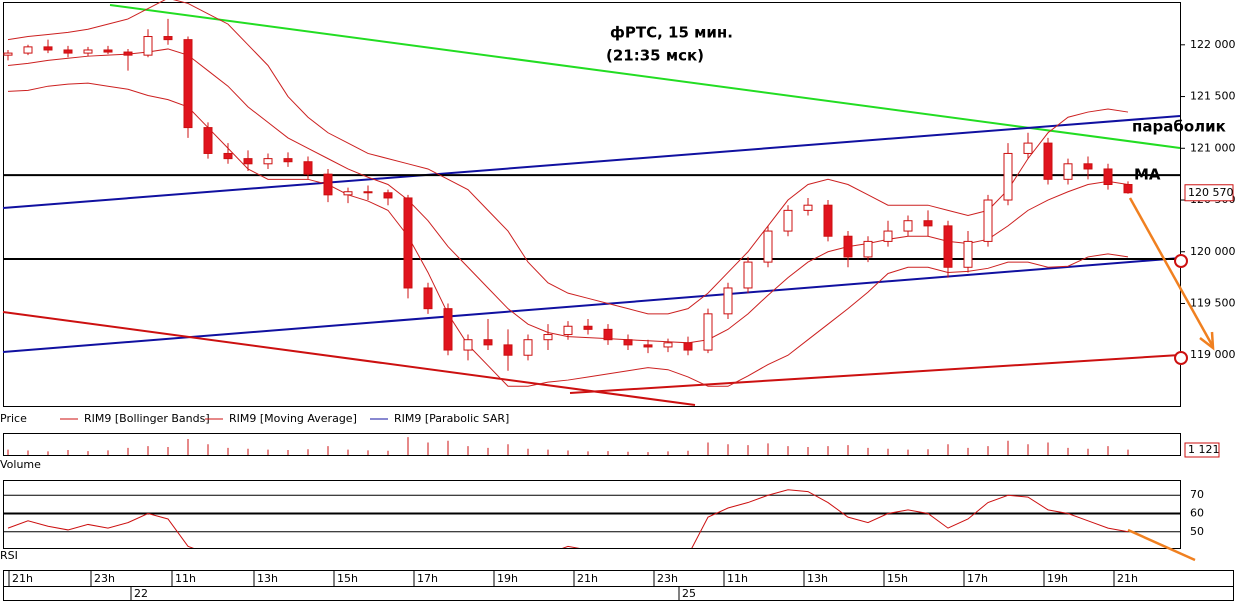 The height and width of the screenshot is (608, 1235). What do you see at coordinates (1212, 147) in the screenshot?
I see `y-tick-label: 121 000` at bounding box center [1212, 147].